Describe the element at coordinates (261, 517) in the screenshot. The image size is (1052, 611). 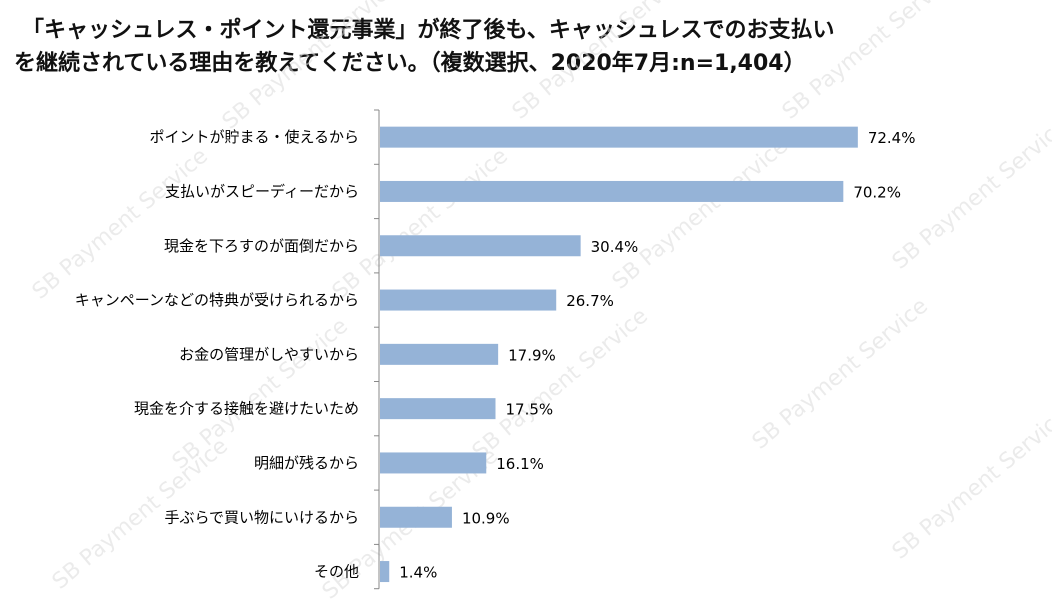
I see `category-label: 手ぶらで買い物にいけるから` at that location.